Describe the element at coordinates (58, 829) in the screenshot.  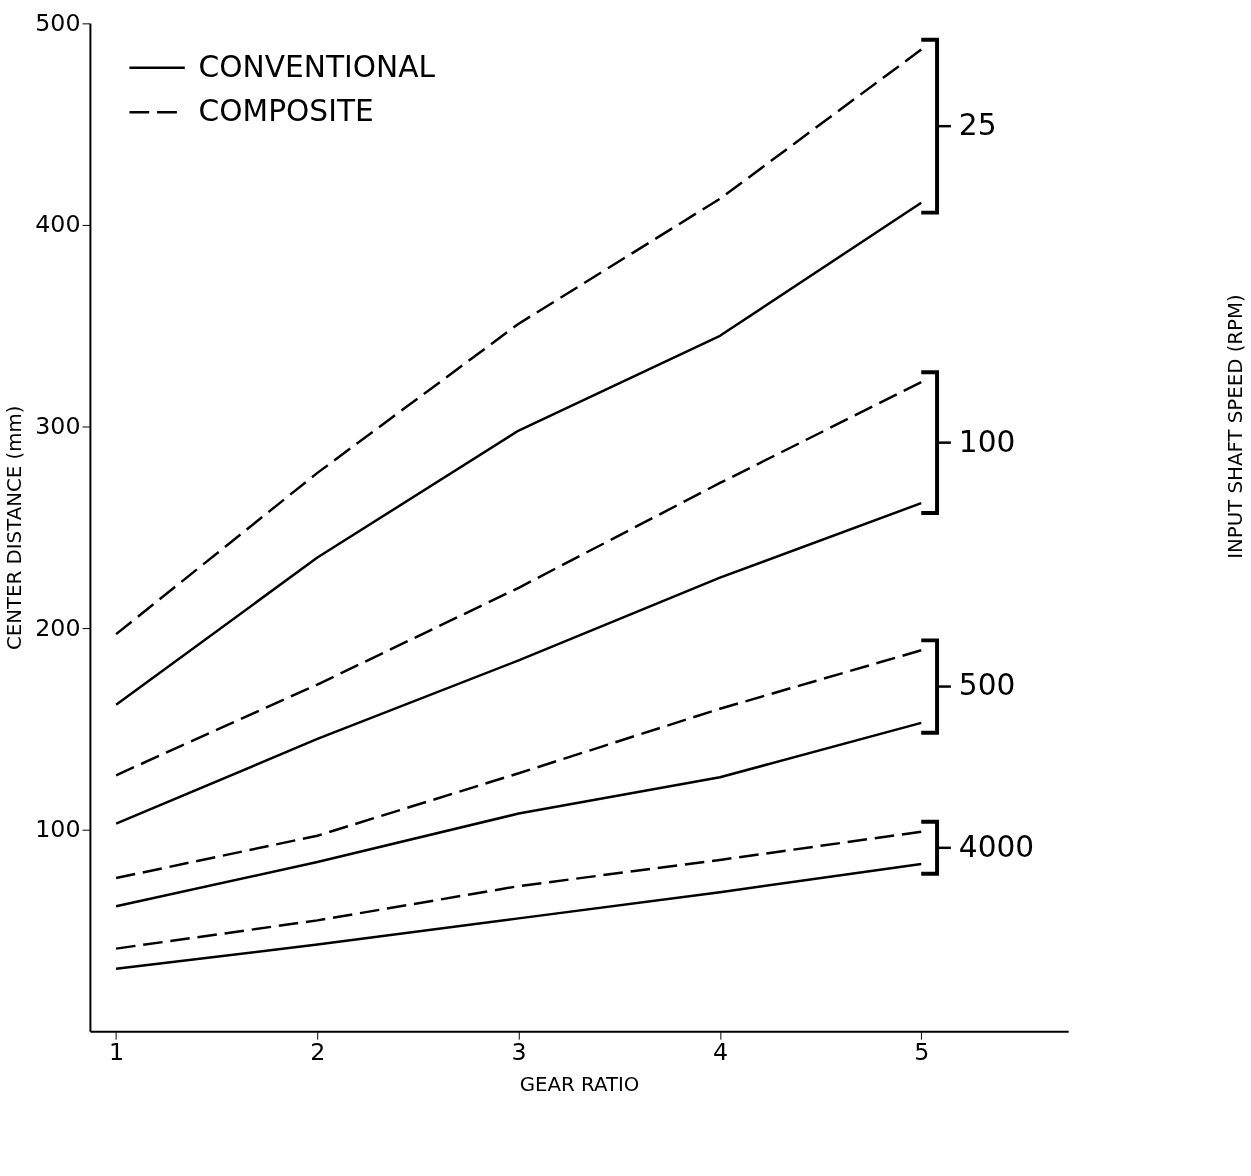
I see `y-tick-label: 100` at that location.